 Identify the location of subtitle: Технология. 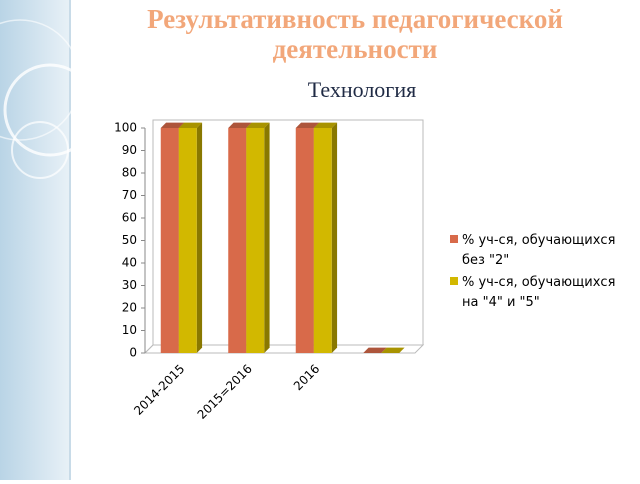
(362, 89).